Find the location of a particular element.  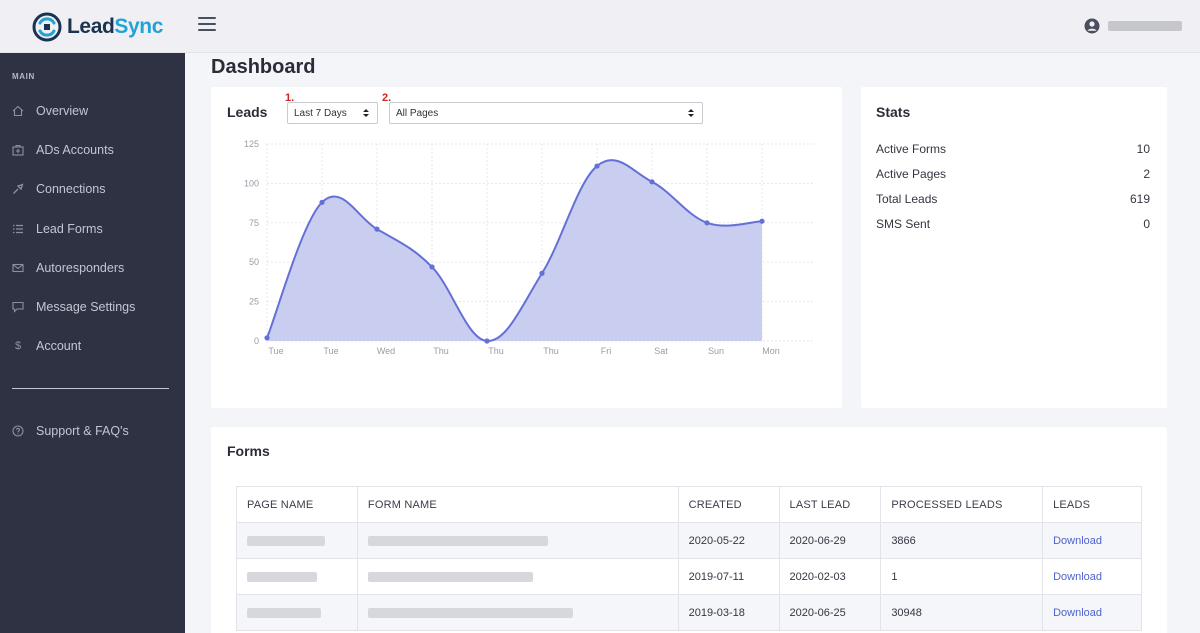

sidebar-item-support: Support & FAQ's is located at coordinates (92, 431).